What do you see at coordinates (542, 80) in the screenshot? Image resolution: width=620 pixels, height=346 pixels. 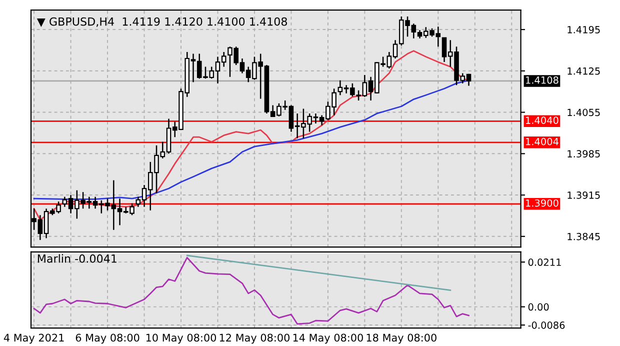 I see `ref-line-label: 1.4108` at bounding box center [542, 80].